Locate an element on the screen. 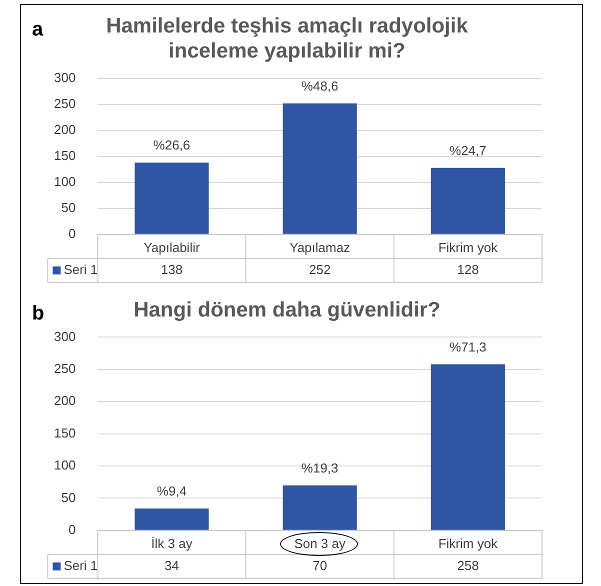 This screenshot has height=586, width=601. x-tick-label: Yapılamaz is located at coordinates (320, 247).